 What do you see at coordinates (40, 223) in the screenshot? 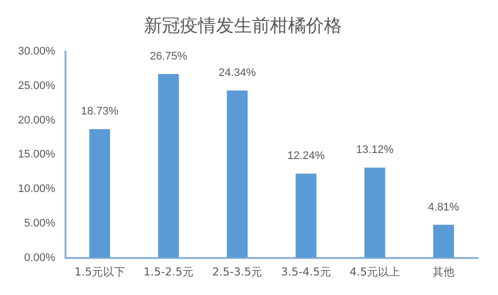
I see `y-tick-label: 5.00%` at bounding box center [40, 223].